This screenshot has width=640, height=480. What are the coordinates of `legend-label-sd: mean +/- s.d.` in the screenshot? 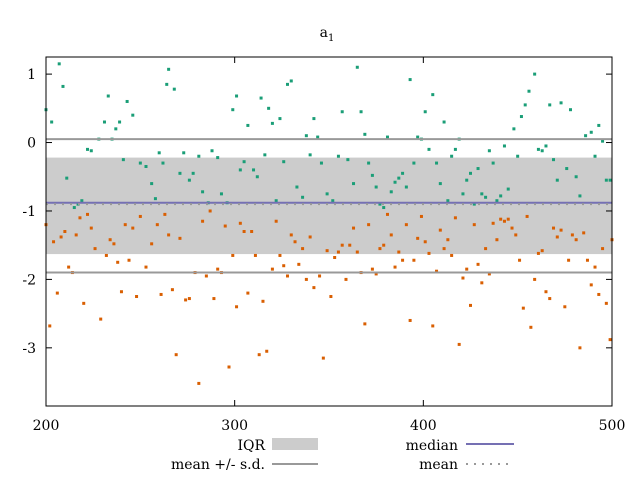 It's located at (218, 465).